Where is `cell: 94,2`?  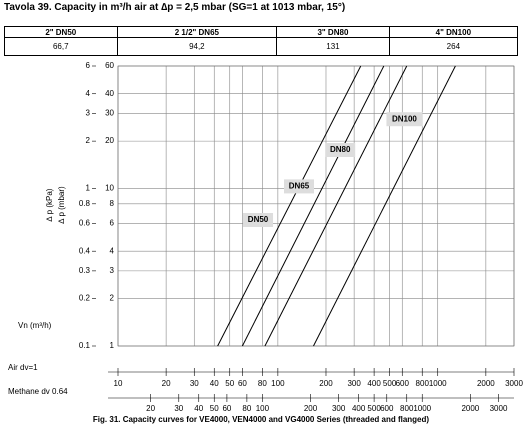 cell: 94,2 is located at coordinates (197, 46).